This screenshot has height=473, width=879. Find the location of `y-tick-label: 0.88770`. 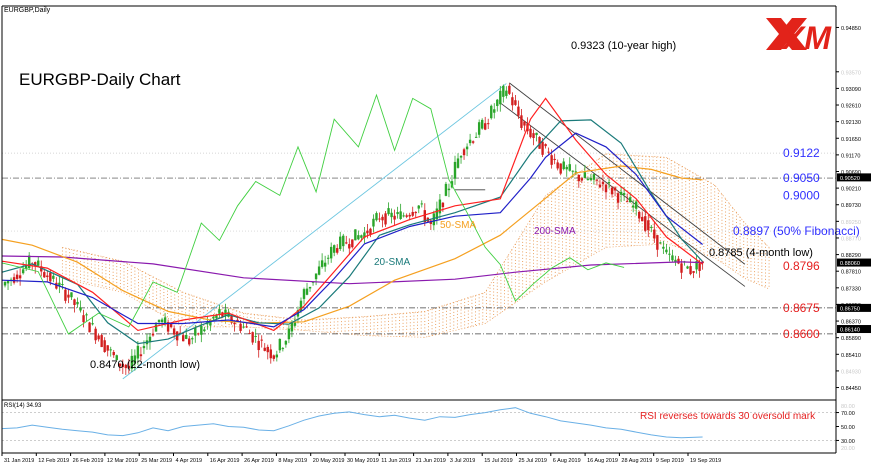

y-tick-label: 0.88770 is located at coordinates (851, 239).